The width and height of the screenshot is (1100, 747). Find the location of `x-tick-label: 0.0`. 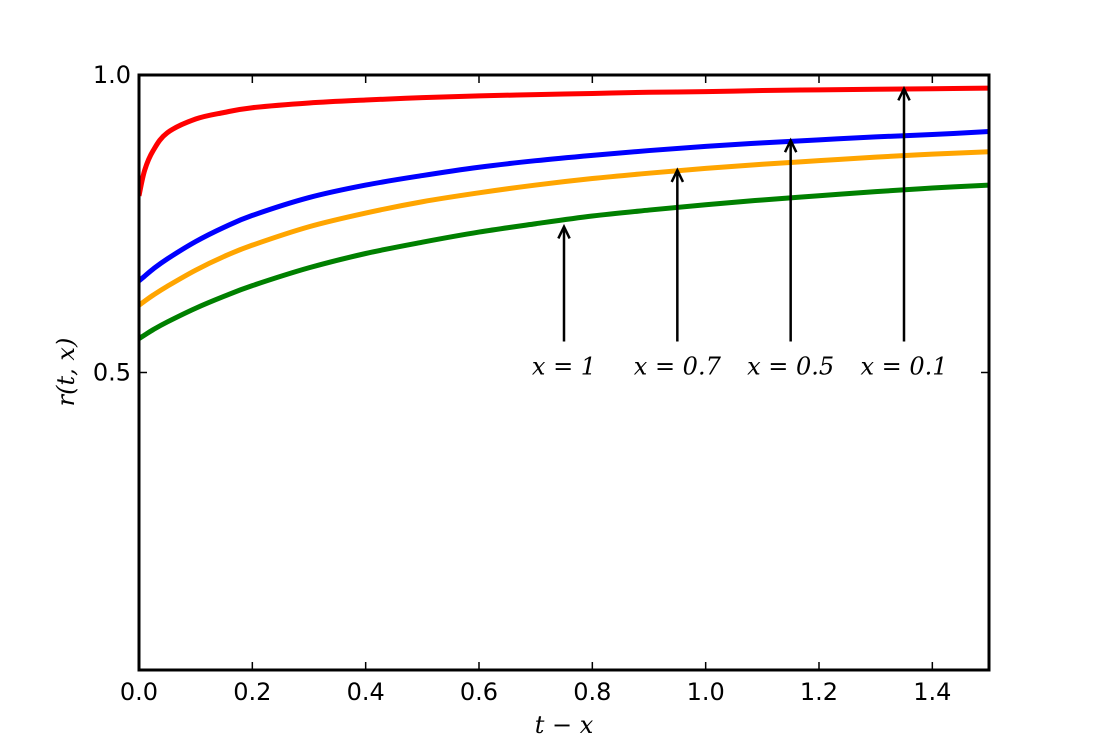

x-tick-label: 0.0 is located at coordinates (139, 692).